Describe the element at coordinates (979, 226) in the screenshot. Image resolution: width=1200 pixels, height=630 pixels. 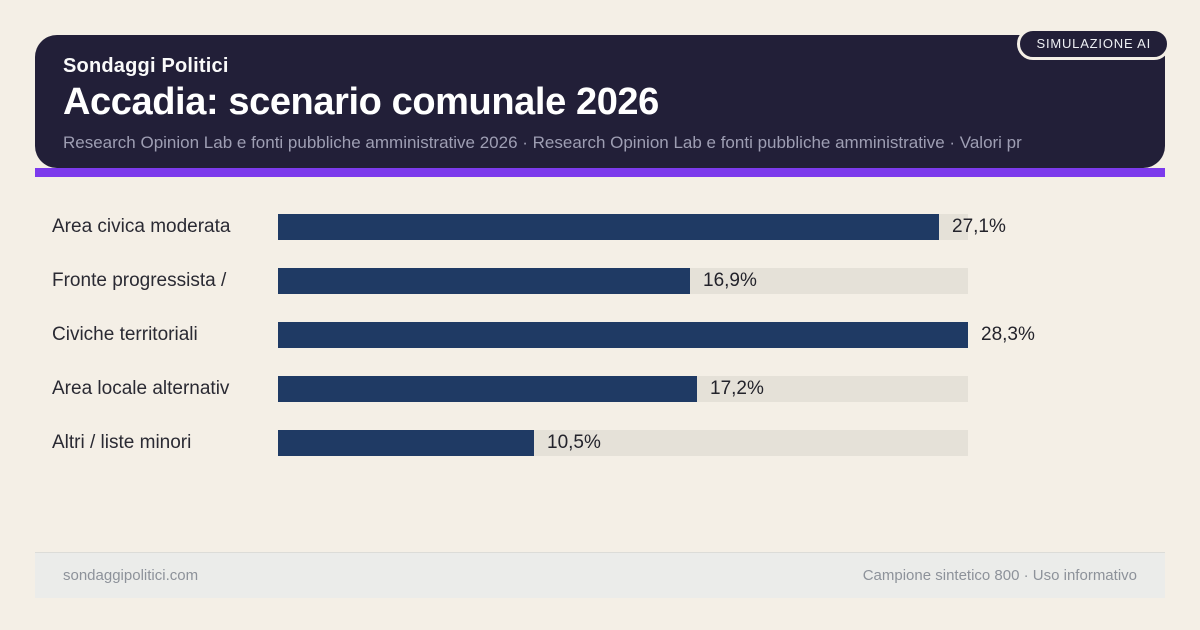
I see `value-label: 27,1%` at that location.